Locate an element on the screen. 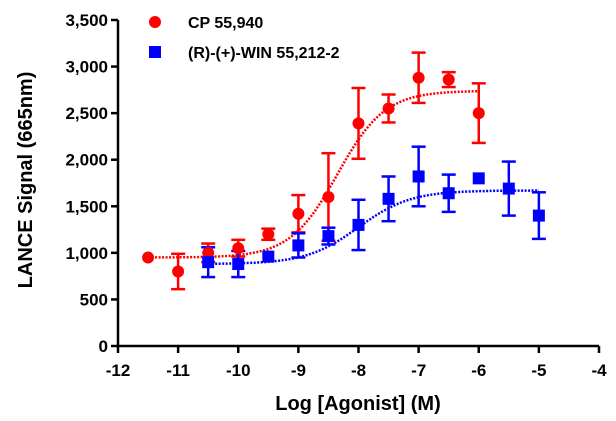 The width and height of the screenshot is (616, 421). x-axis-title: Log [Agonist] (M) is located at coordinates (358, 404).